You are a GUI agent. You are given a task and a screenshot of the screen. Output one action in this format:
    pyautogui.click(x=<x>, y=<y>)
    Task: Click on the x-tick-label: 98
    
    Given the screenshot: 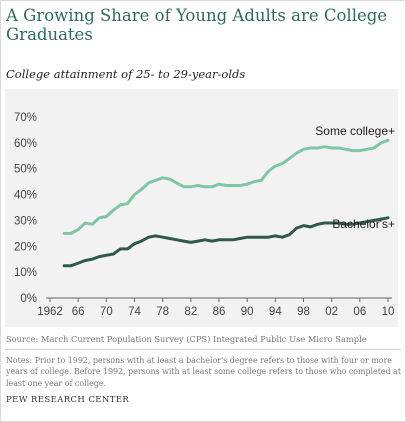 What is the action you would take?
    pyautogui.click(x=303, y=312)
    